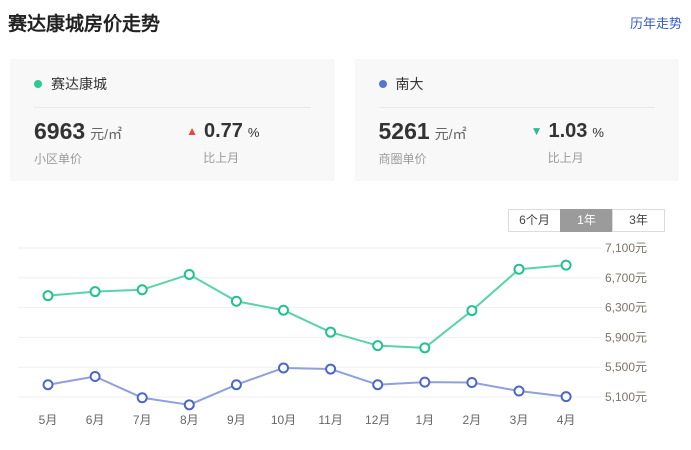 Image resolution: width=691 pixels, height=450 pixels. Describe the element at coordinates (60, 131) in the screenshot. I see `price-value: 6963` at that location.